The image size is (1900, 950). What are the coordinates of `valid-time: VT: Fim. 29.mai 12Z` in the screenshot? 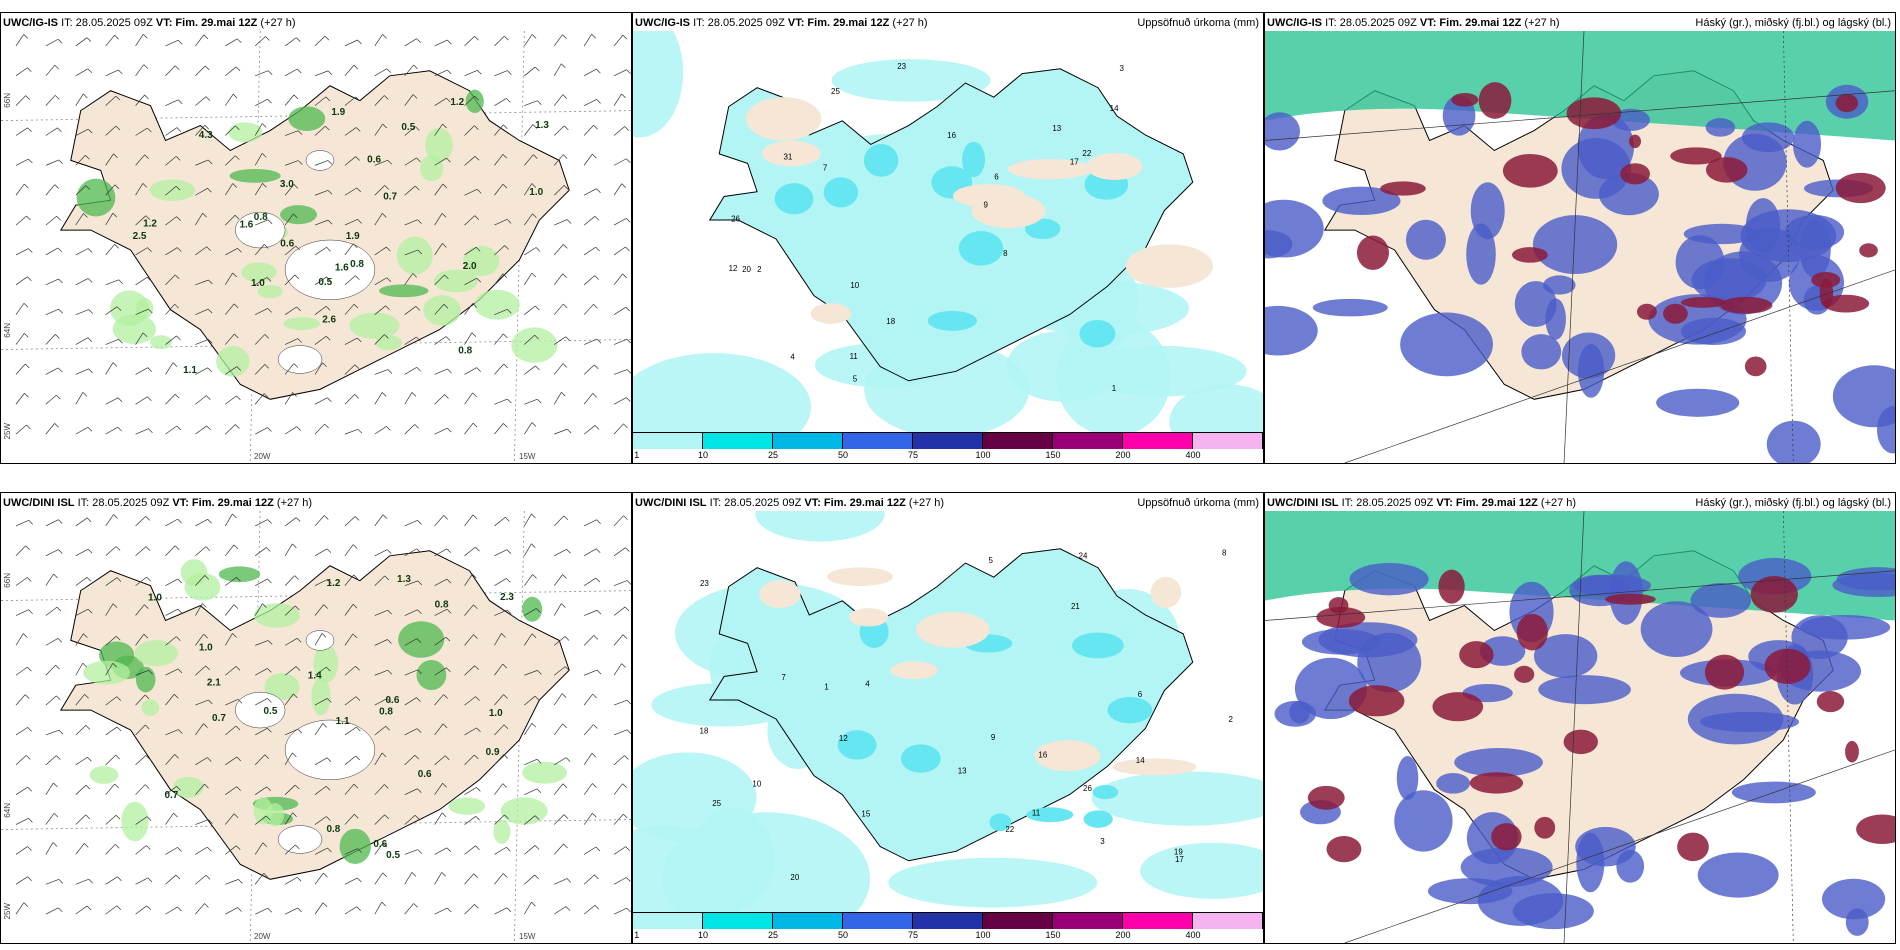 It's located at (206, 23).